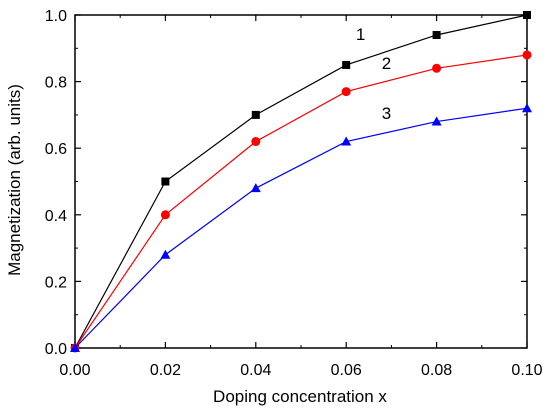  I want to click on x-tick-label: 0.06, so click(346, 370).